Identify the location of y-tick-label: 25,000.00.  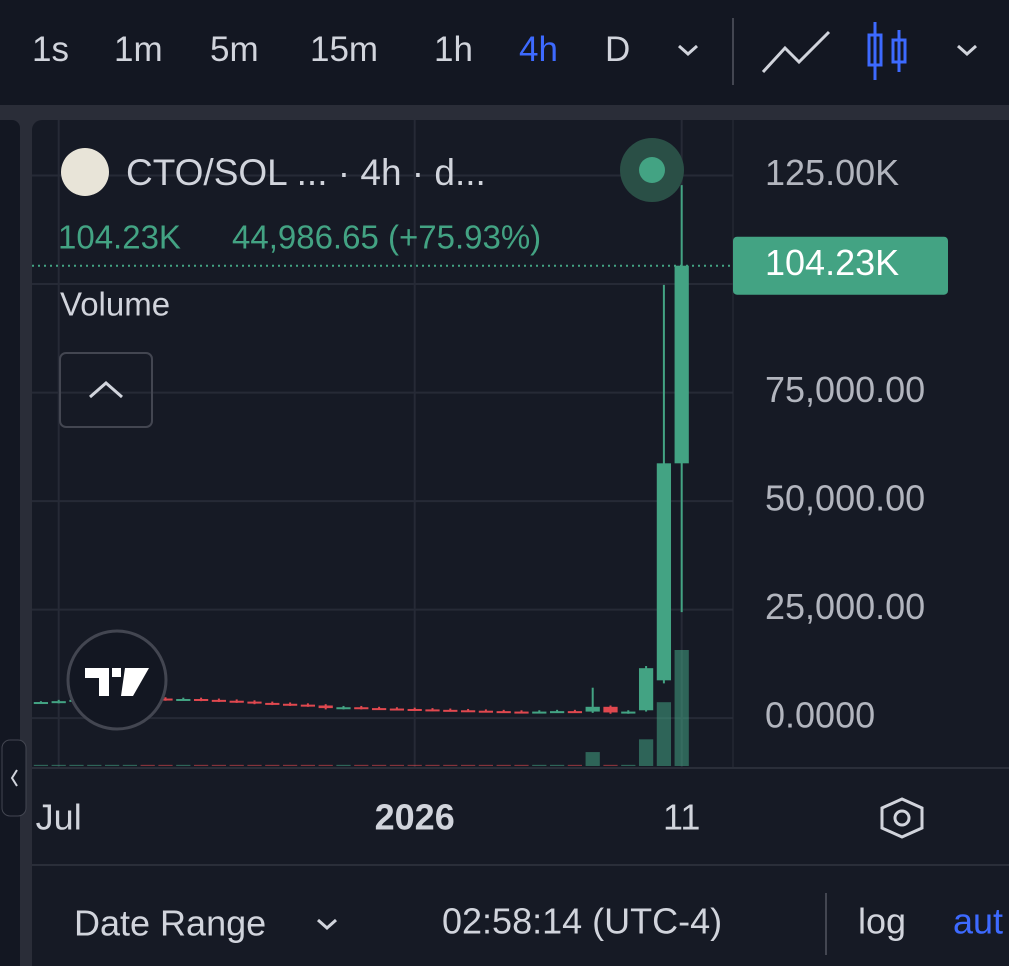
(845, 606).